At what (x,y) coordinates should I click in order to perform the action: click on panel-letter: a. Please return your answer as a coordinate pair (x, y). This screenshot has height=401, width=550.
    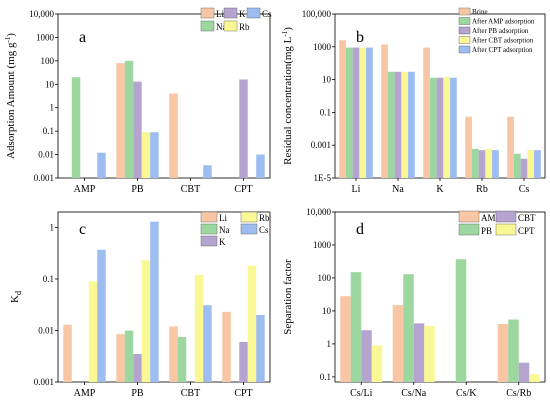
    Looking at the image, I should click on (82, 37).